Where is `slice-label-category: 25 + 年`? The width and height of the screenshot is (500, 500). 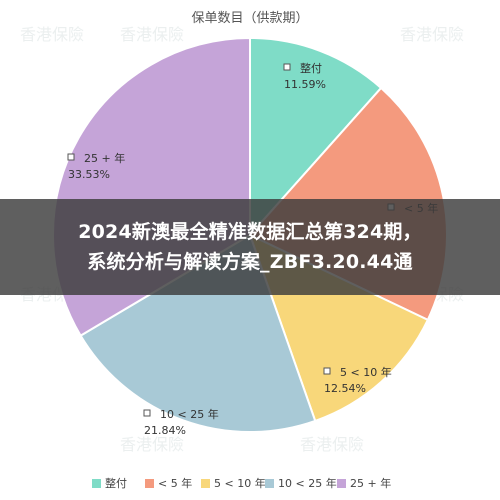
slice-label-category: 25 + 年 is located at coordinates (104, 158).